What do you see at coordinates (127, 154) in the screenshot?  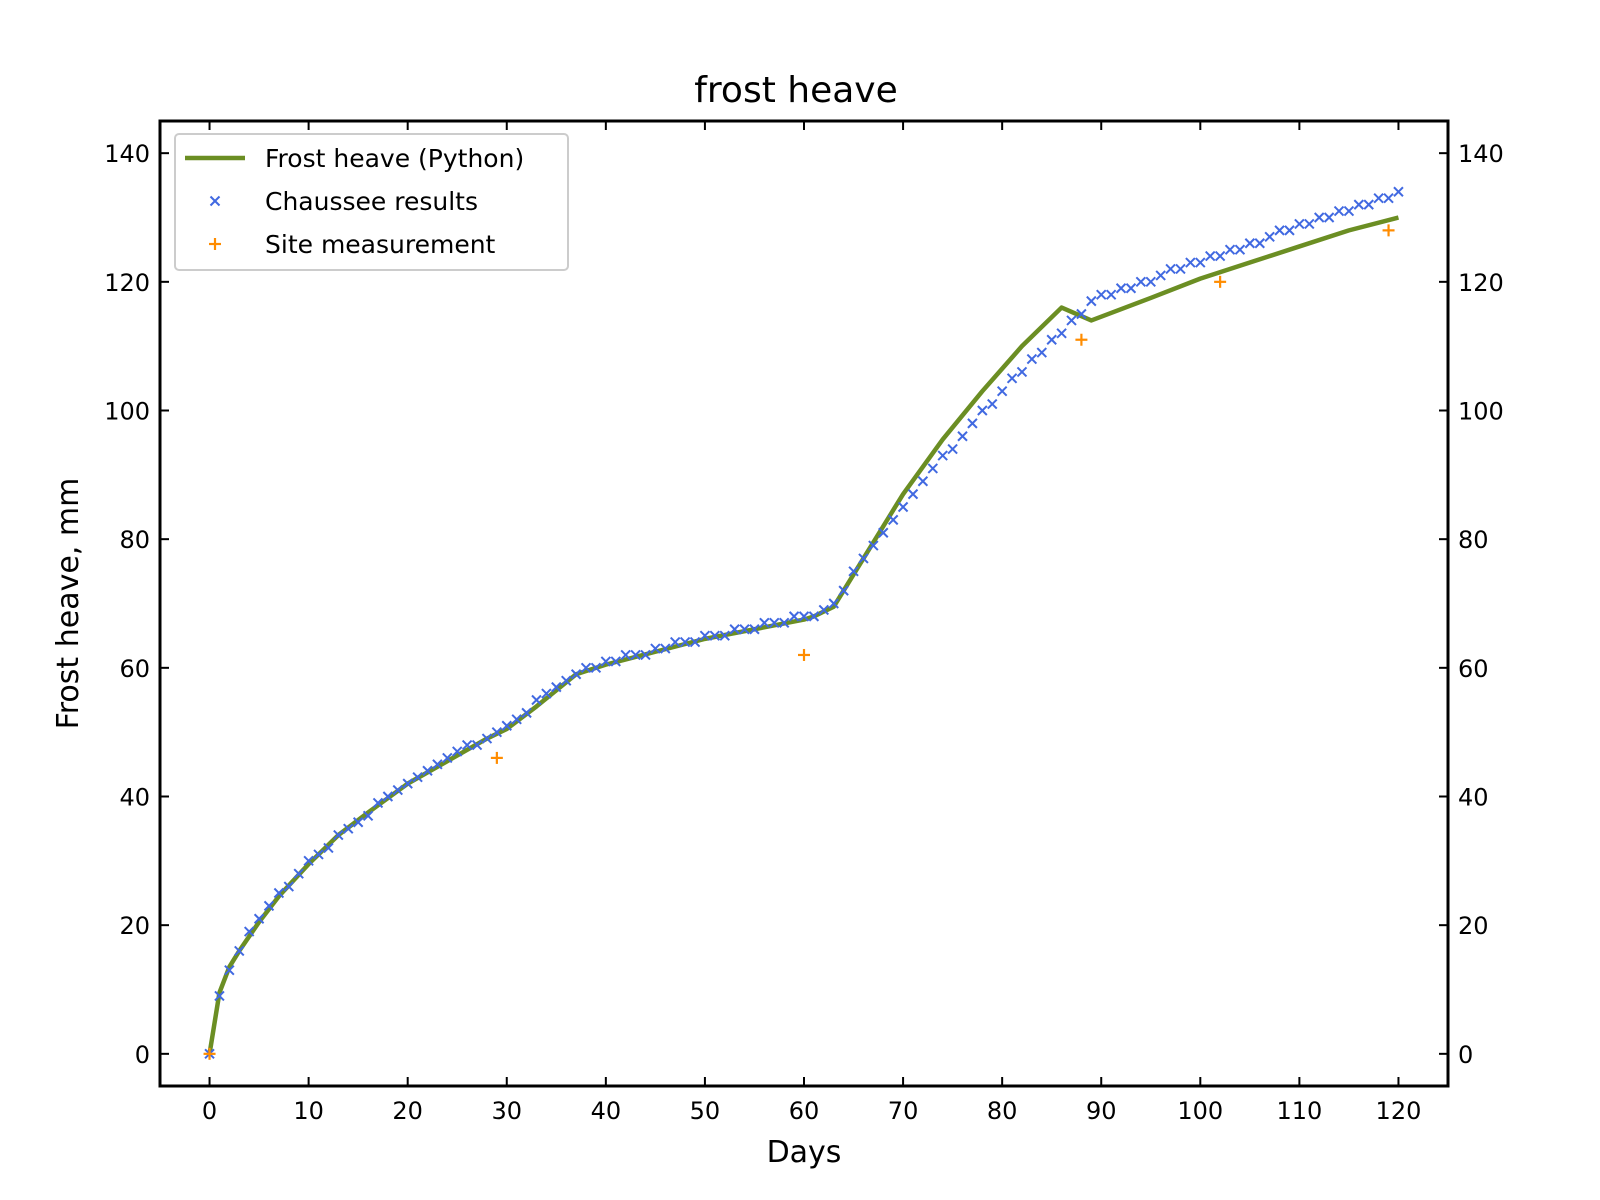 I see `y-tick-label-left: 140` at bounding box center [127, 154].